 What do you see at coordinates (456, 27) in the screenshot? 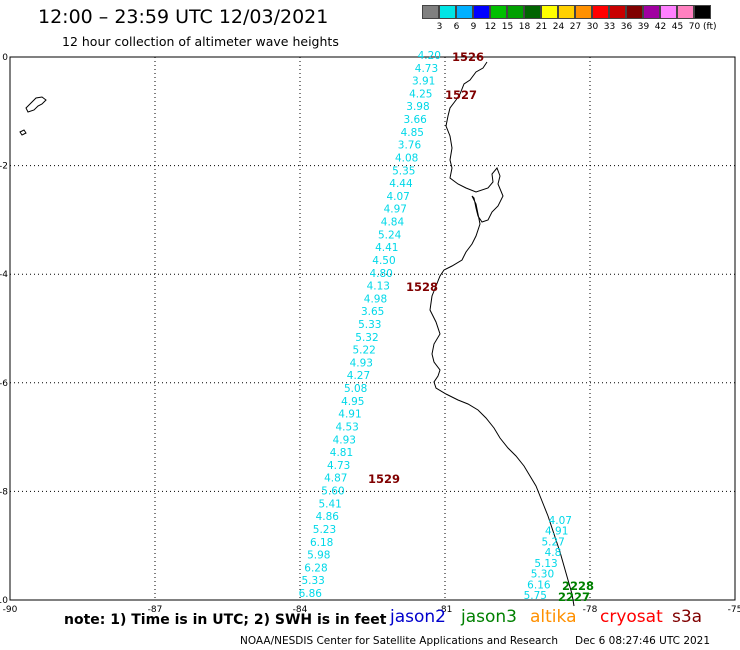
I see `legend-label: 6` at bounding box center [456, 27].